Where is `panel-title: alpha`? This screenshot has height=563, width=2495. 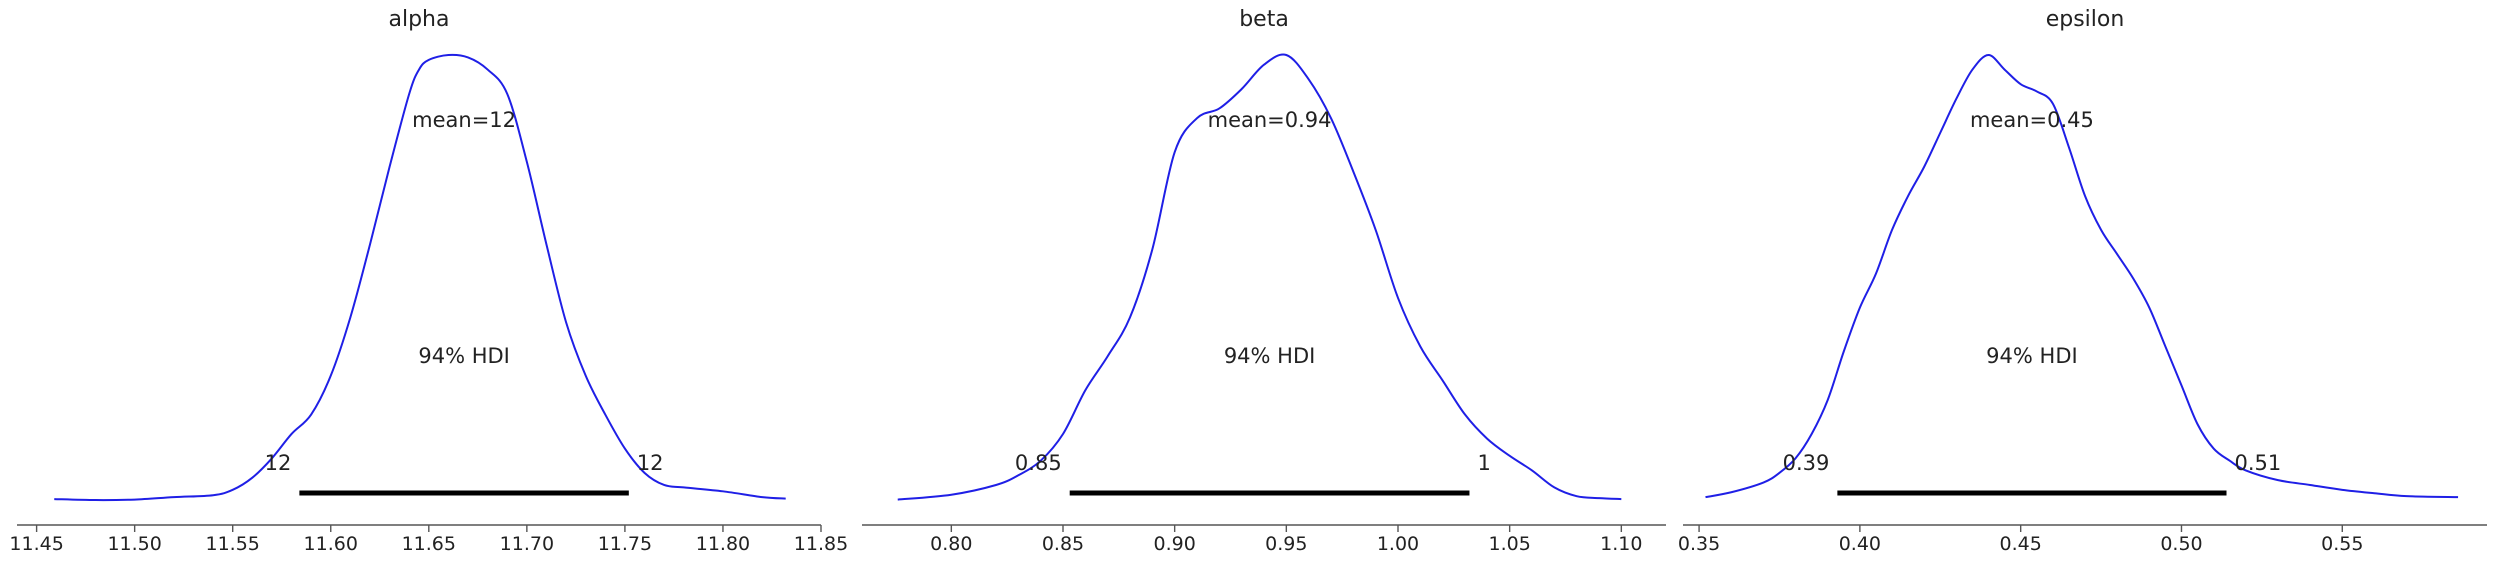 panel-title: alpha is located at coordinates (419, 19).